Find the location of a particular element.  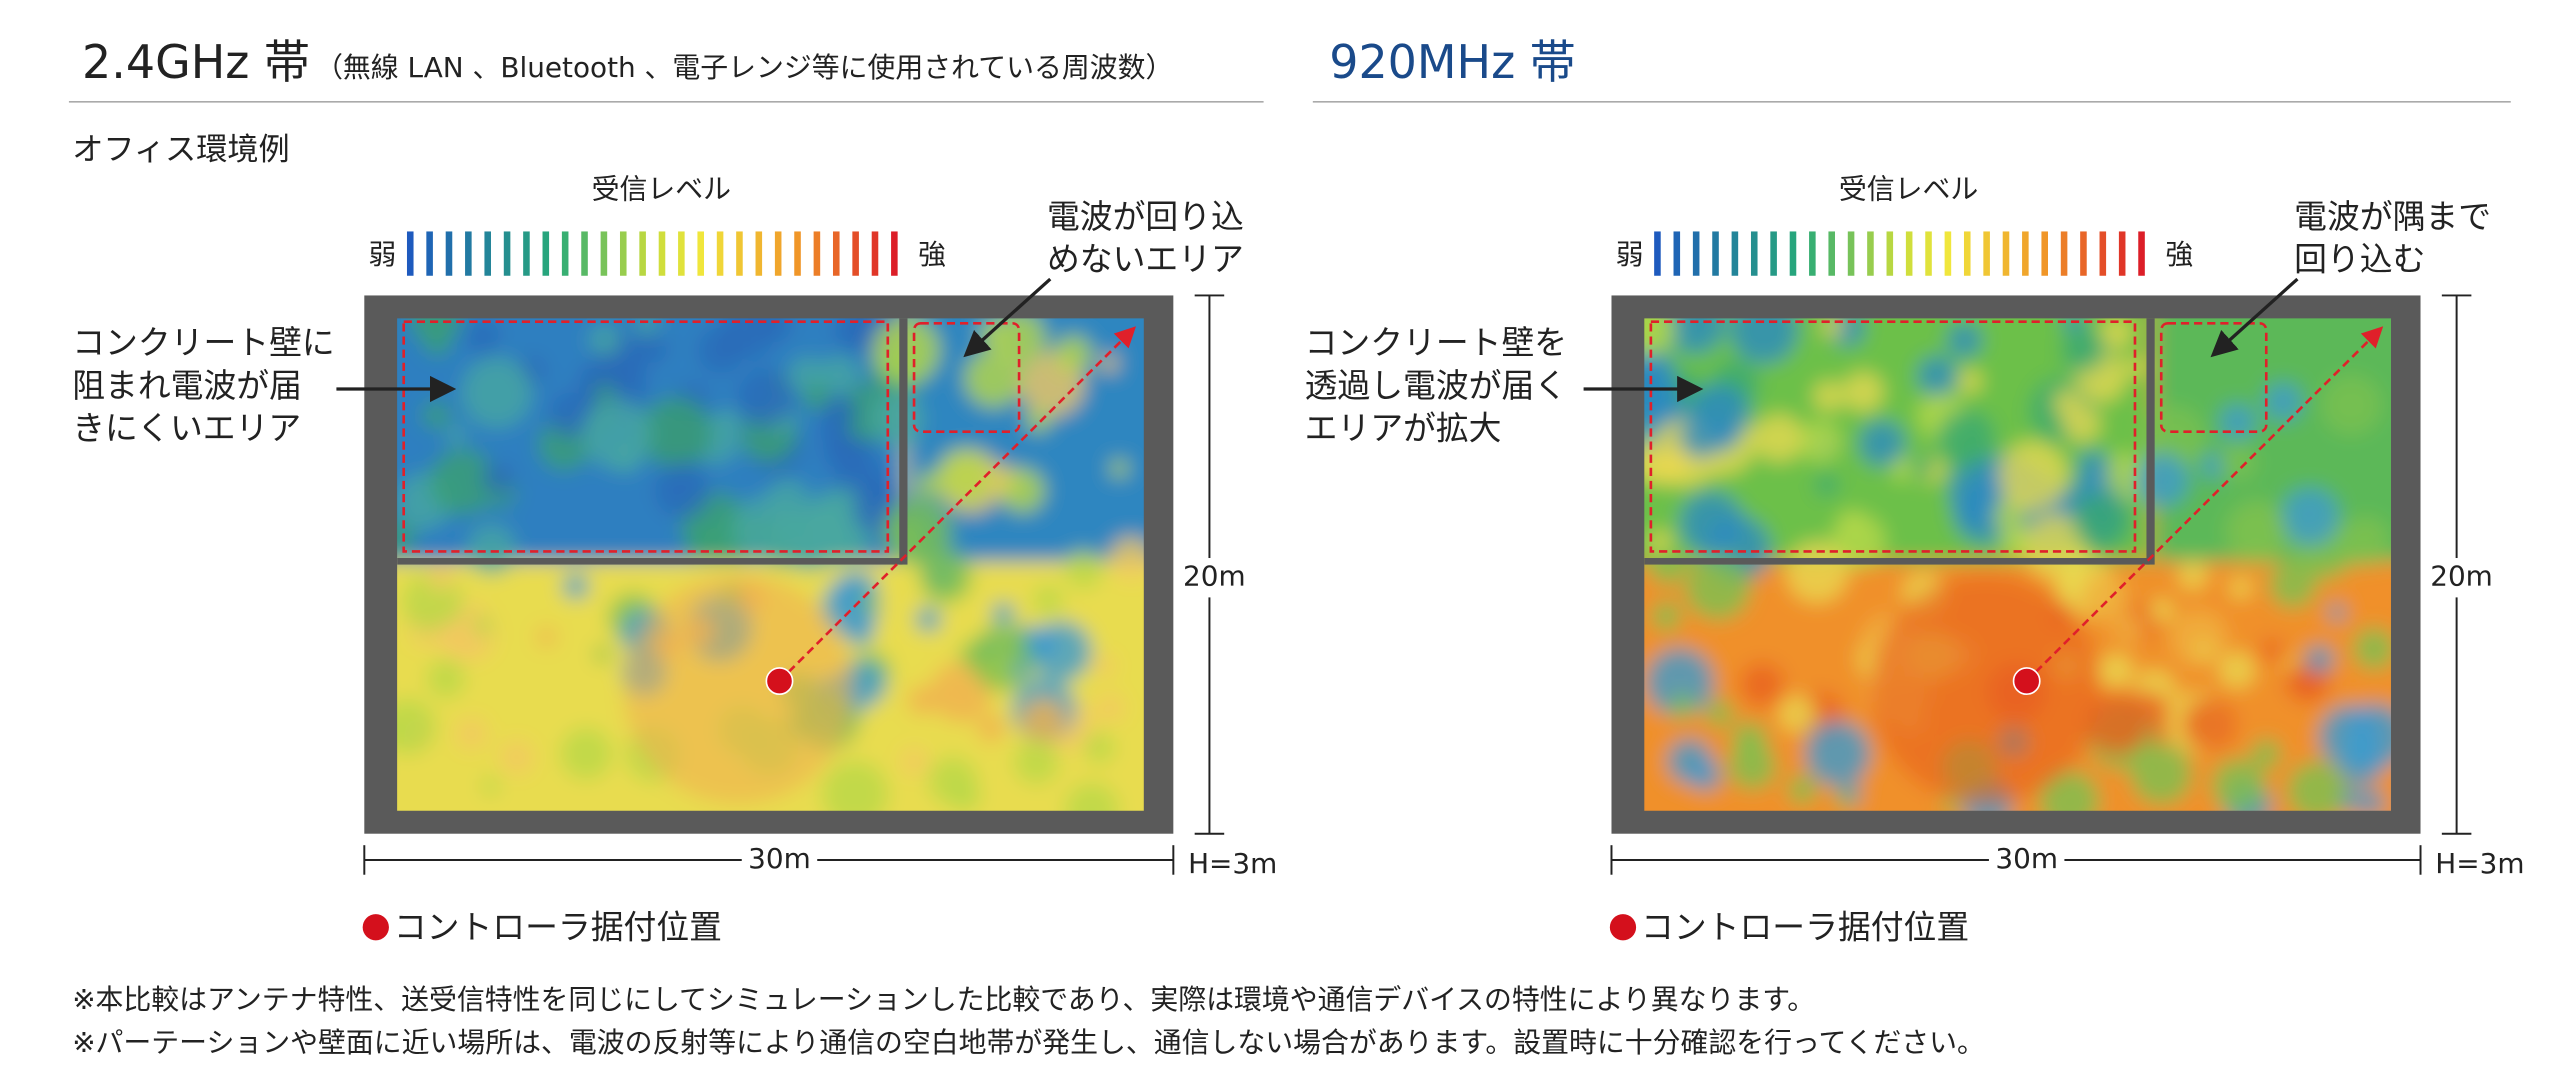

legend-title: 受信レベル is located at coordinates (661, 188).